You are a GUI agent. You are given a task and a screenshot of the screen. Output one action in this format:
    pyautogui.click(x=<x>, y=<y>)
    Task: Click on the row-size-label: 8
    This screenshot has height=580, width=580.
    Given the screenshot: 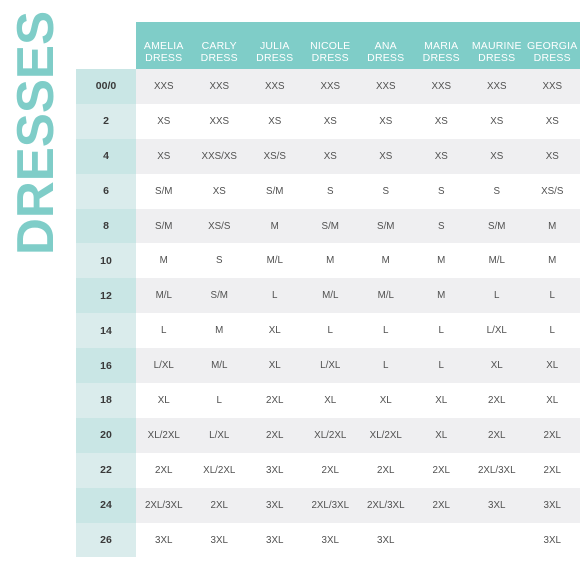 What is the action you would take?
    pyautogui.click(x=106, y=226)
    